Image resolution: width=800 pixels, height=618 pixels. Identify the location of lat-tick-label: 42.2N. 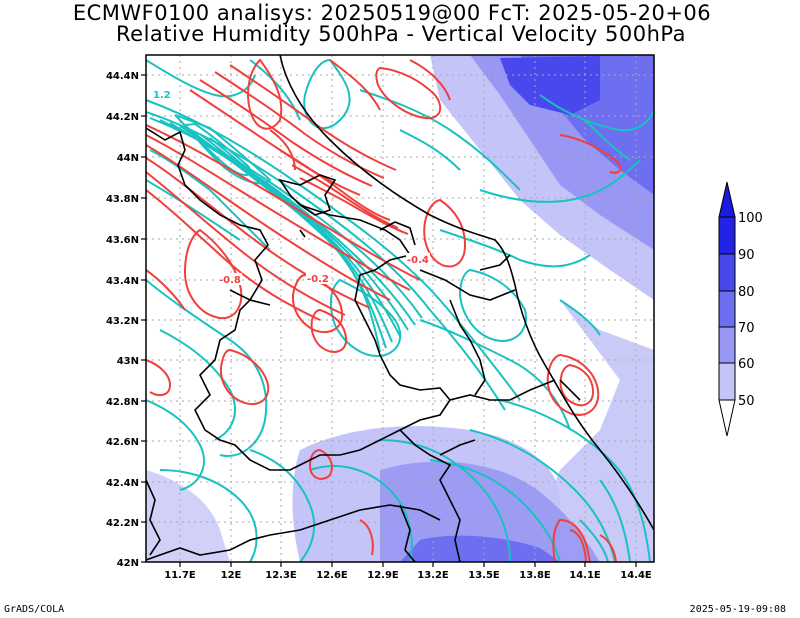
(122, 523).